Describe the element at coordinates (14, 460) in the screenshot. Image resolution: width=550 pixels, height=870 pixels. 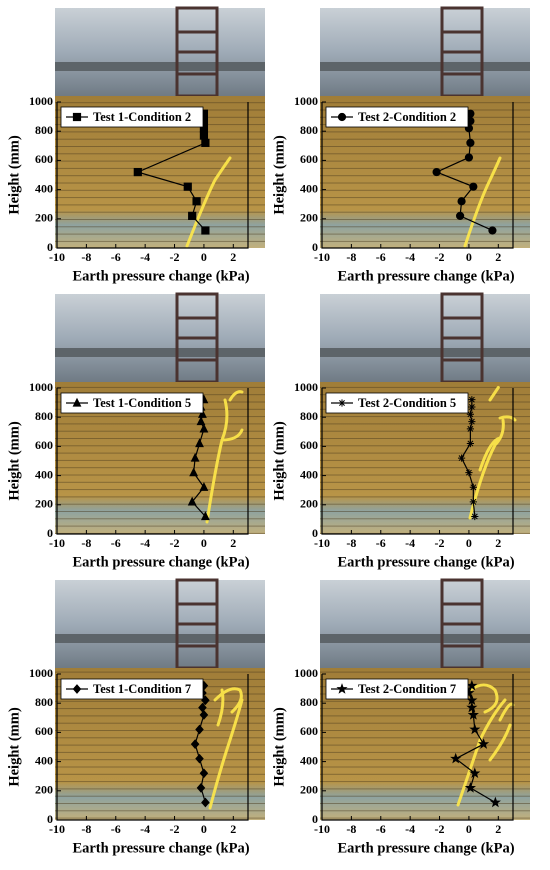
I see `y-axis-label: Height (mm)` at that location.